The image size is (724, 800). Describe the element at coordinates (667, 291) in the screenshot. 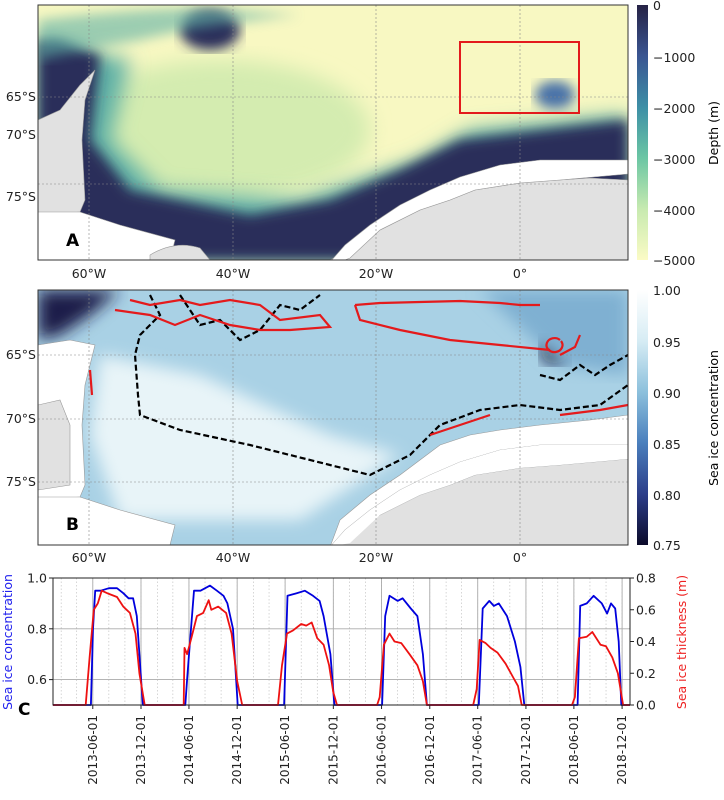

I see `colorbar-tick: 1.00` at that location.